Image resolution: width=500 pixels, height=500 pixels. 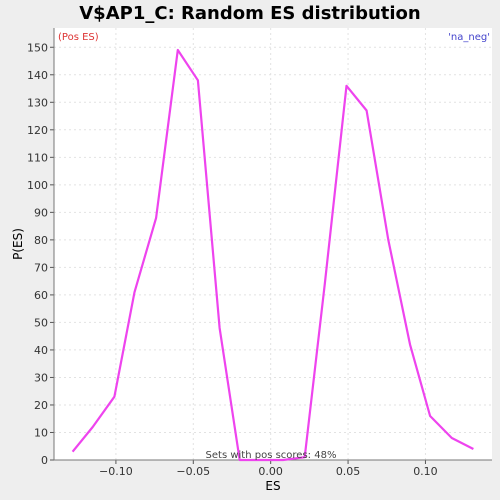 I want to click on y-tick-label: 70, so click(x=41, y=267).